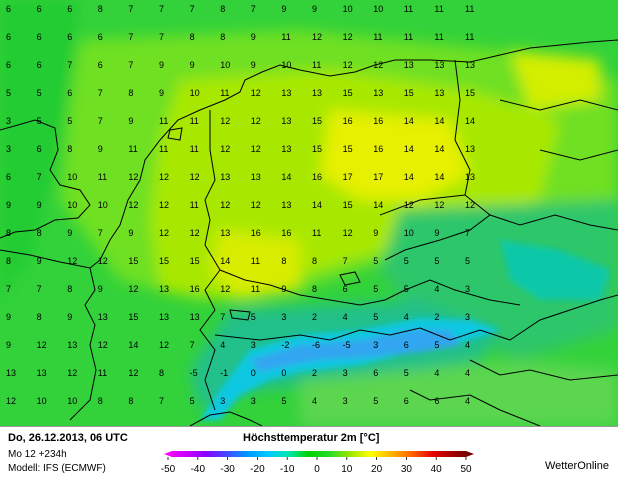  What do you see at coordinates (194, 373) in the screenshot?
I see `temperature-value: -5` at bounding box center [194, 373].